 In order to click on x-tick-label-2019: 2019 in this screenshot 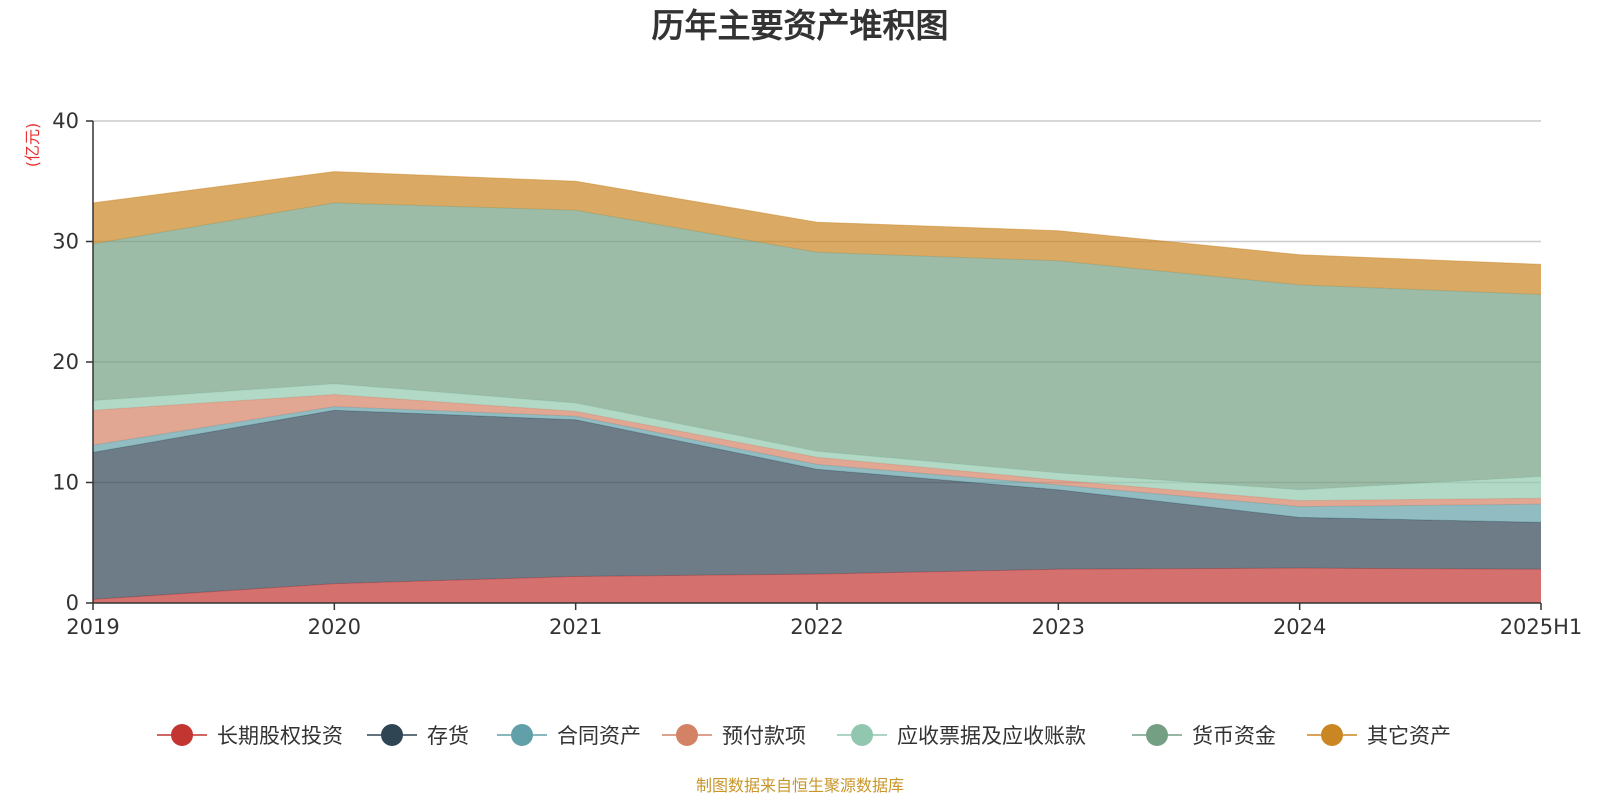, I will do `click(92, 627)`.